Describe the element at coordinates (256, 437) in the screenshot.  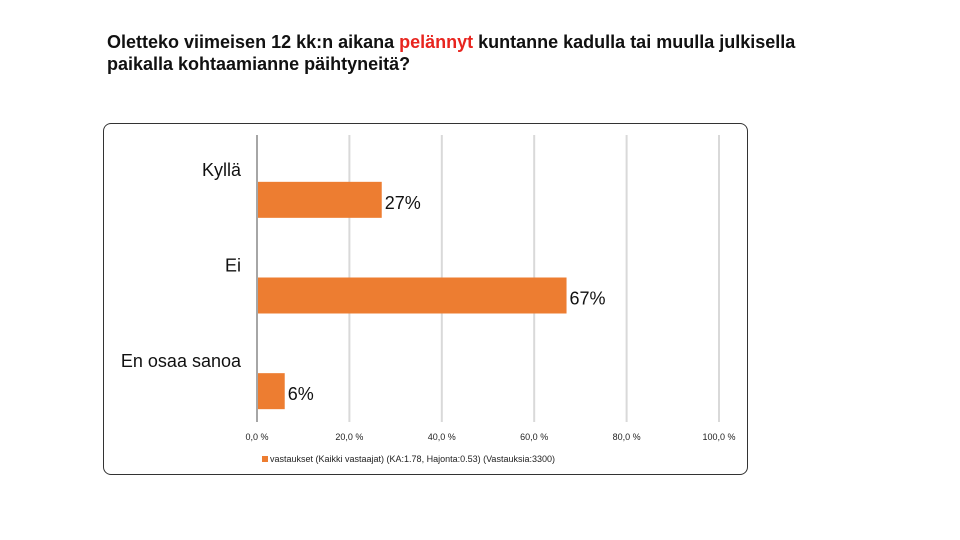
I see `x-tick-label: 0,0 %` at that location.